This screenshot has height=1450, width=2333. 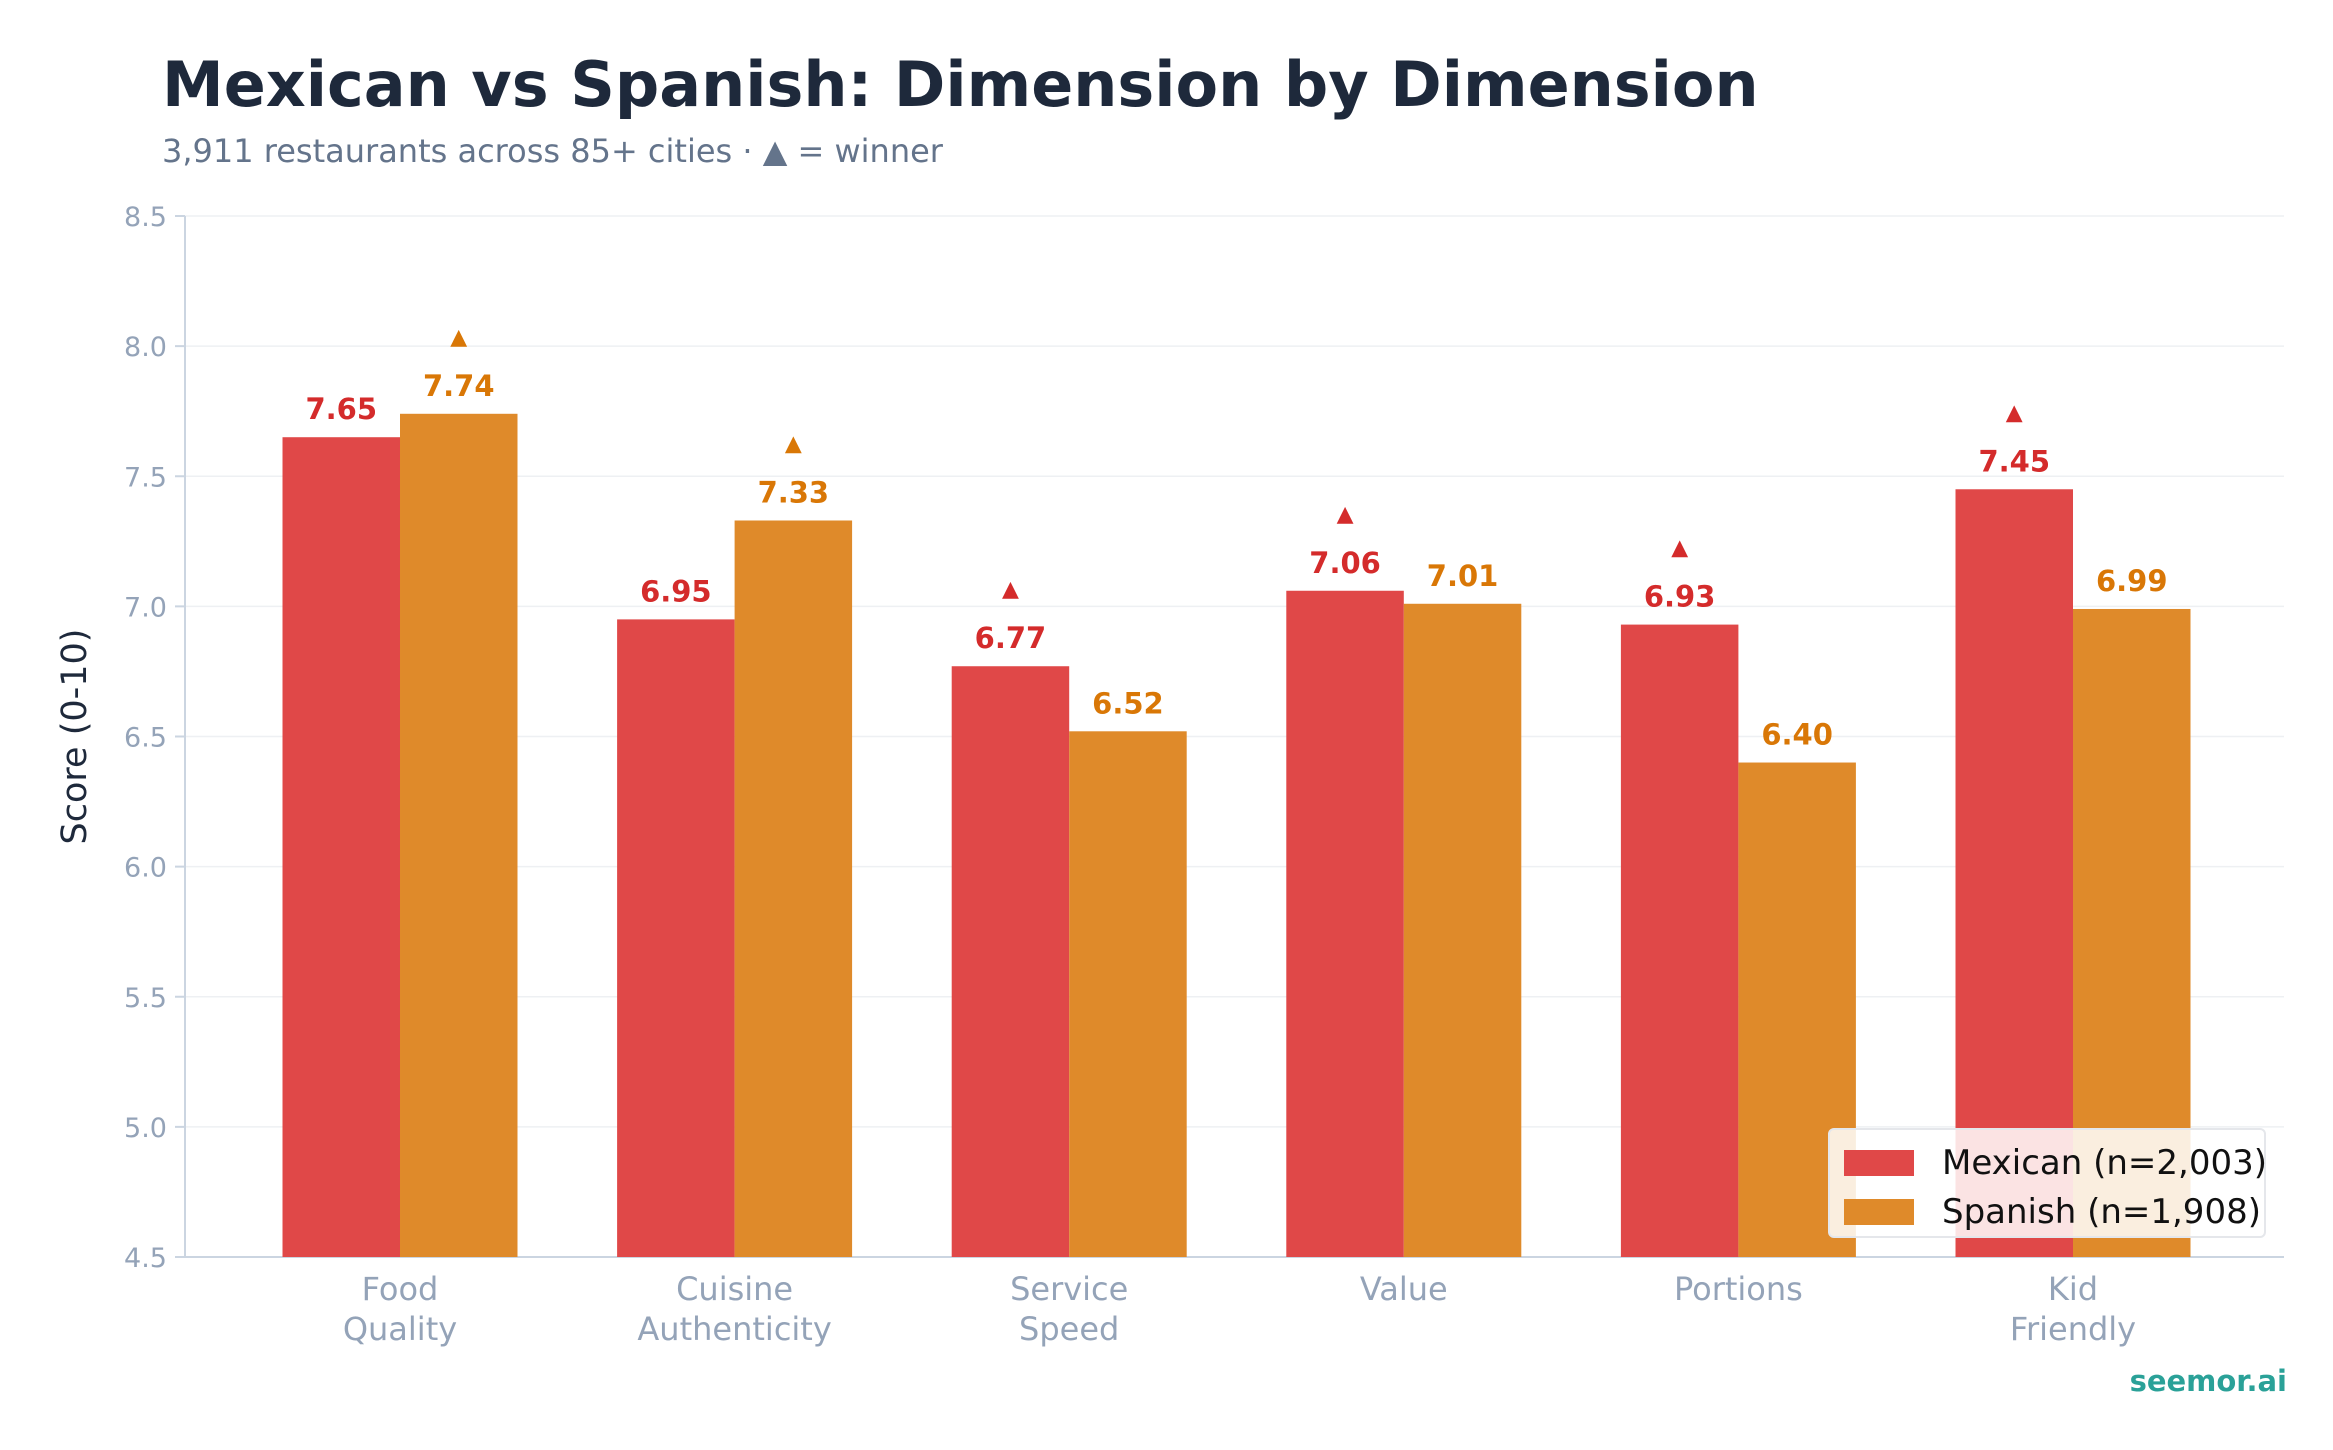 I want to click on x-tick-label: Food, so click(x=400, y=1289).